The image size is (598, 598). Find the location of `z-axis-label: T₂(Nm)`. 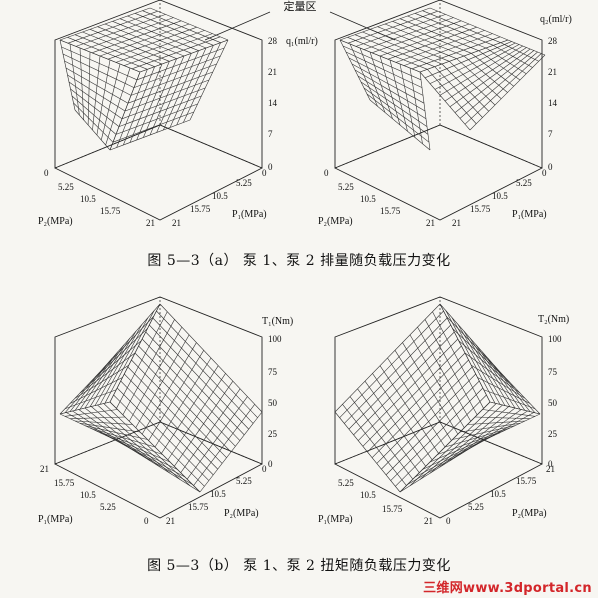

z-axis-label: T₂(Nm) is located at coordinates (553, 319).